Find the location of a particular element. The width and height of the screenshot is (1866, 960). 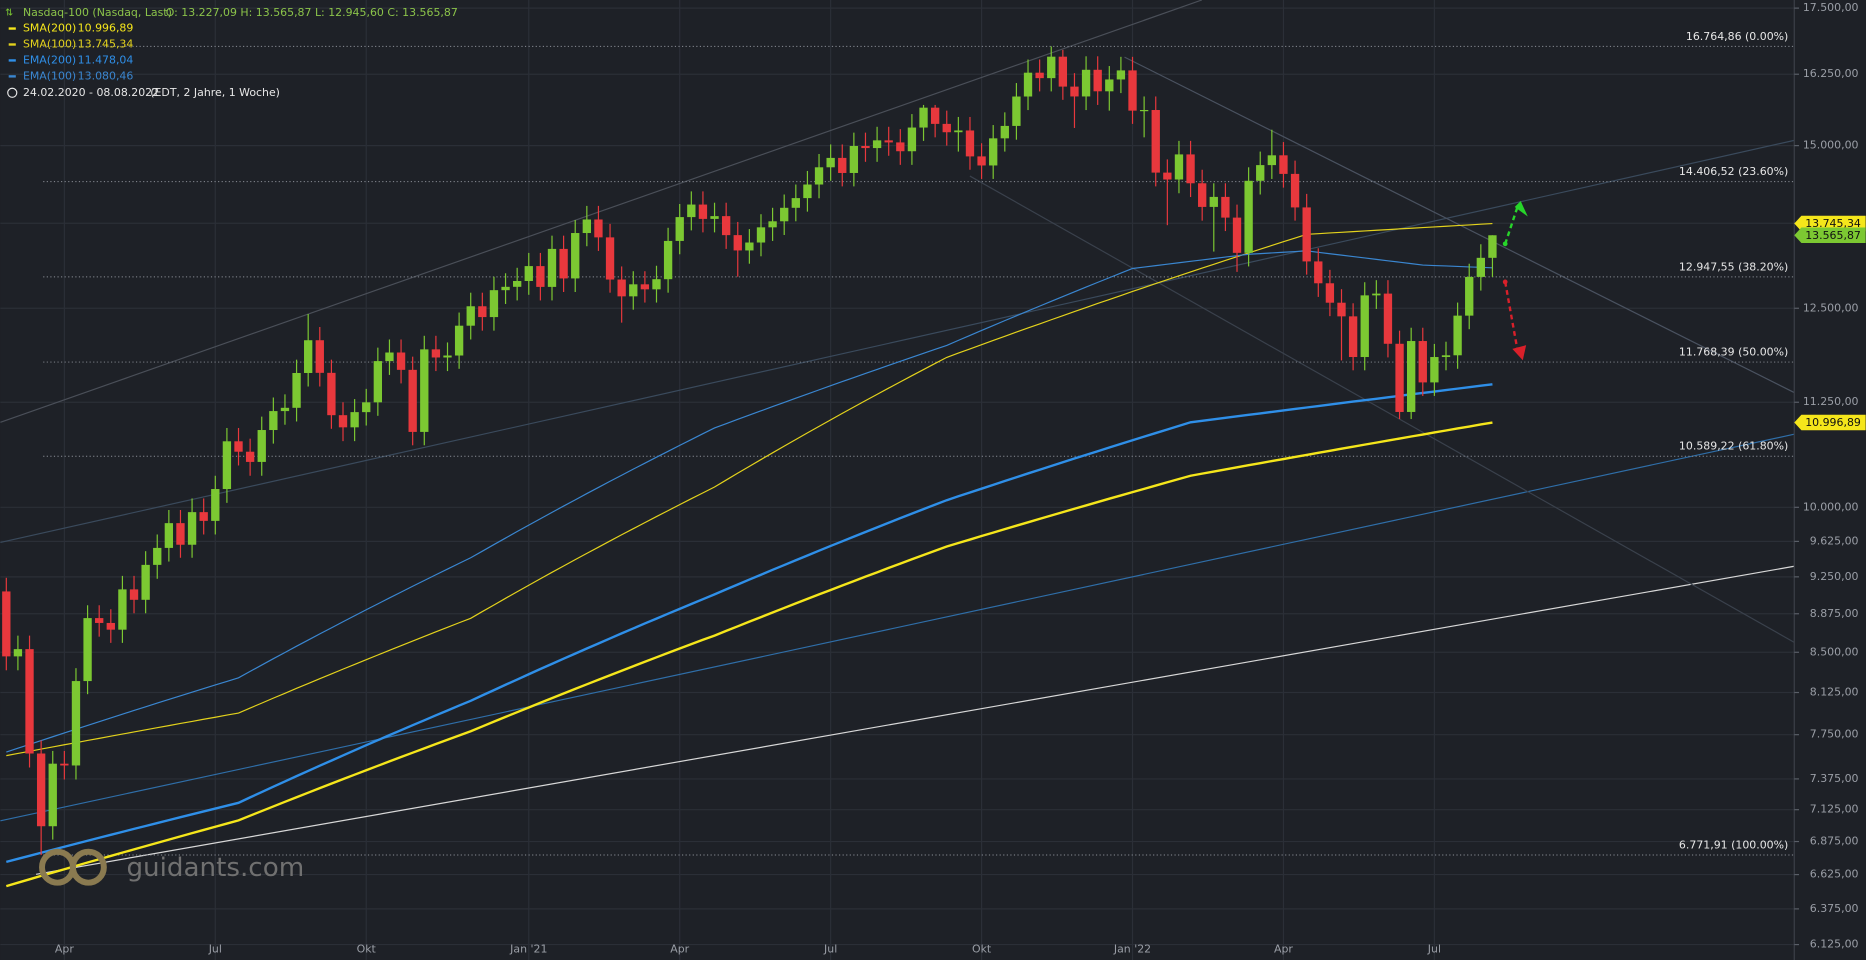

arrow-up is located at coordinates (1512, 224).